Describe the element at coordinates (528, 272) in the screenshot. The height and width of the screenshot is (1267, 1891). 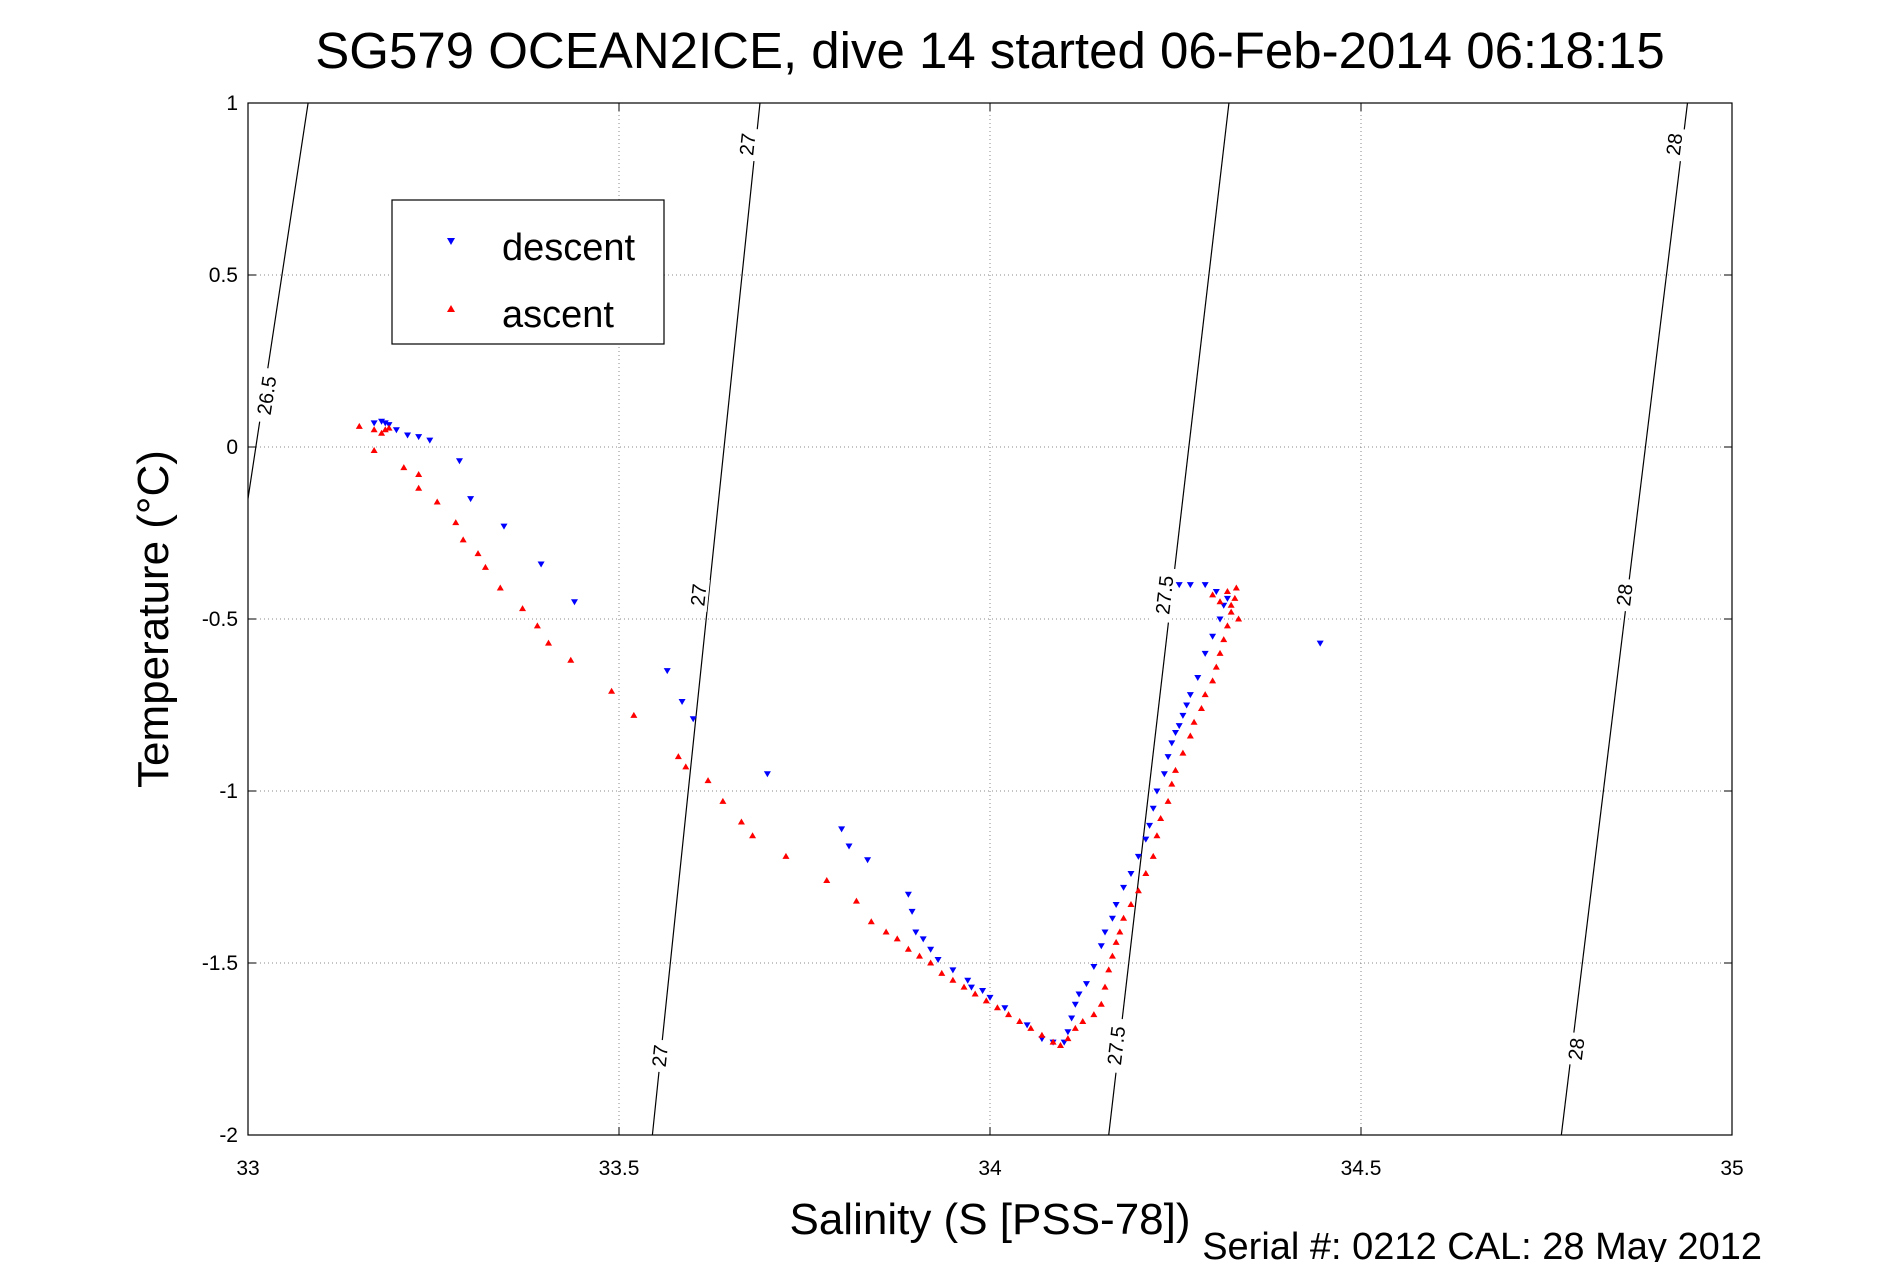
I see `legend: descent ascent` at that location.